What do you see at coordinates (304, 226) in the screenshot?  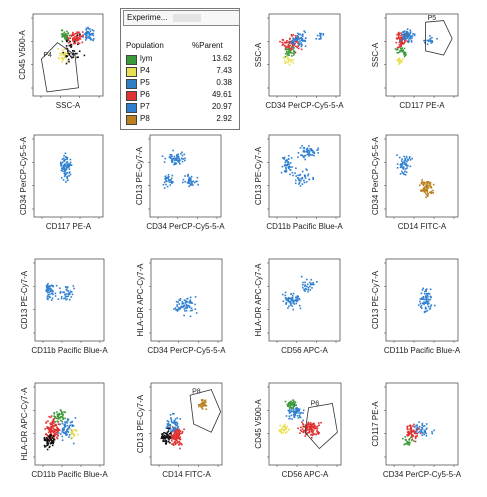 I see `x-axis-label: CD11b Pacific Blue-A` at bounding box center [304, 226].